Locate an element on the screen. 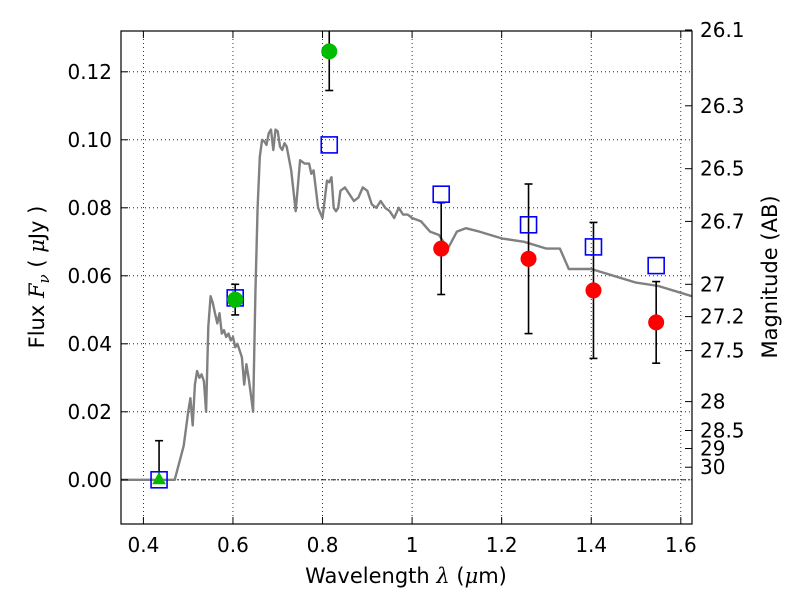  y-axis-left: 0.00 0.02 0.04 0.06 0.08 0.10 0.12 is located at coordinates (97, 276).